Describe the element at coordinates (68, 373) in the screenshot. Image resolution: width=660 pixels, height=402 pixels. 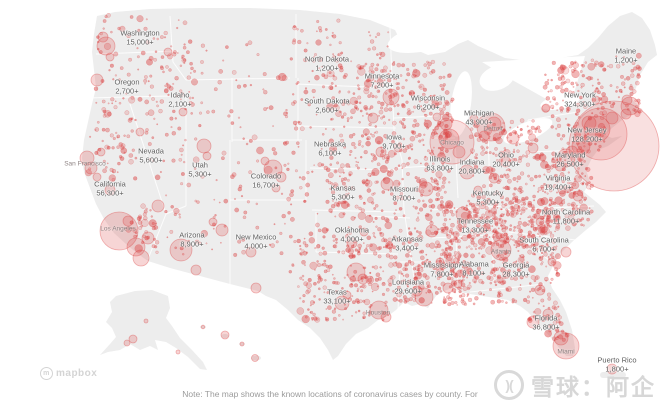
I see `mapbox-attribution: m mapbox` at that location.